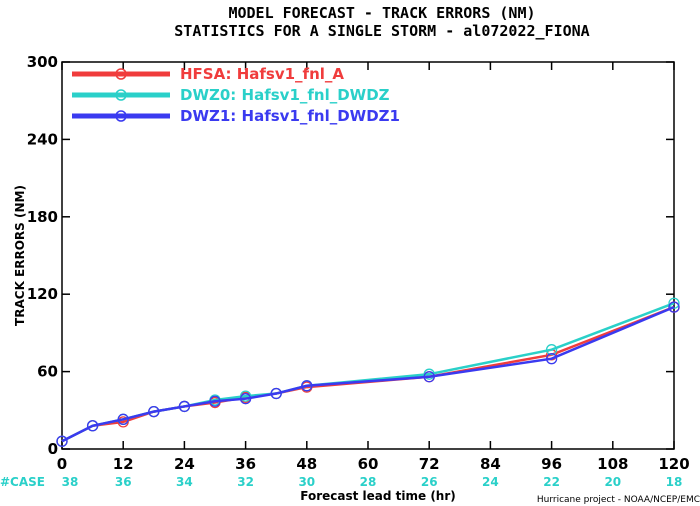 This screenshot has width=700, height=506. Describe the element at coordinates (306, 464) in the screenshot. I see `x-tick-label: 48` at that location.